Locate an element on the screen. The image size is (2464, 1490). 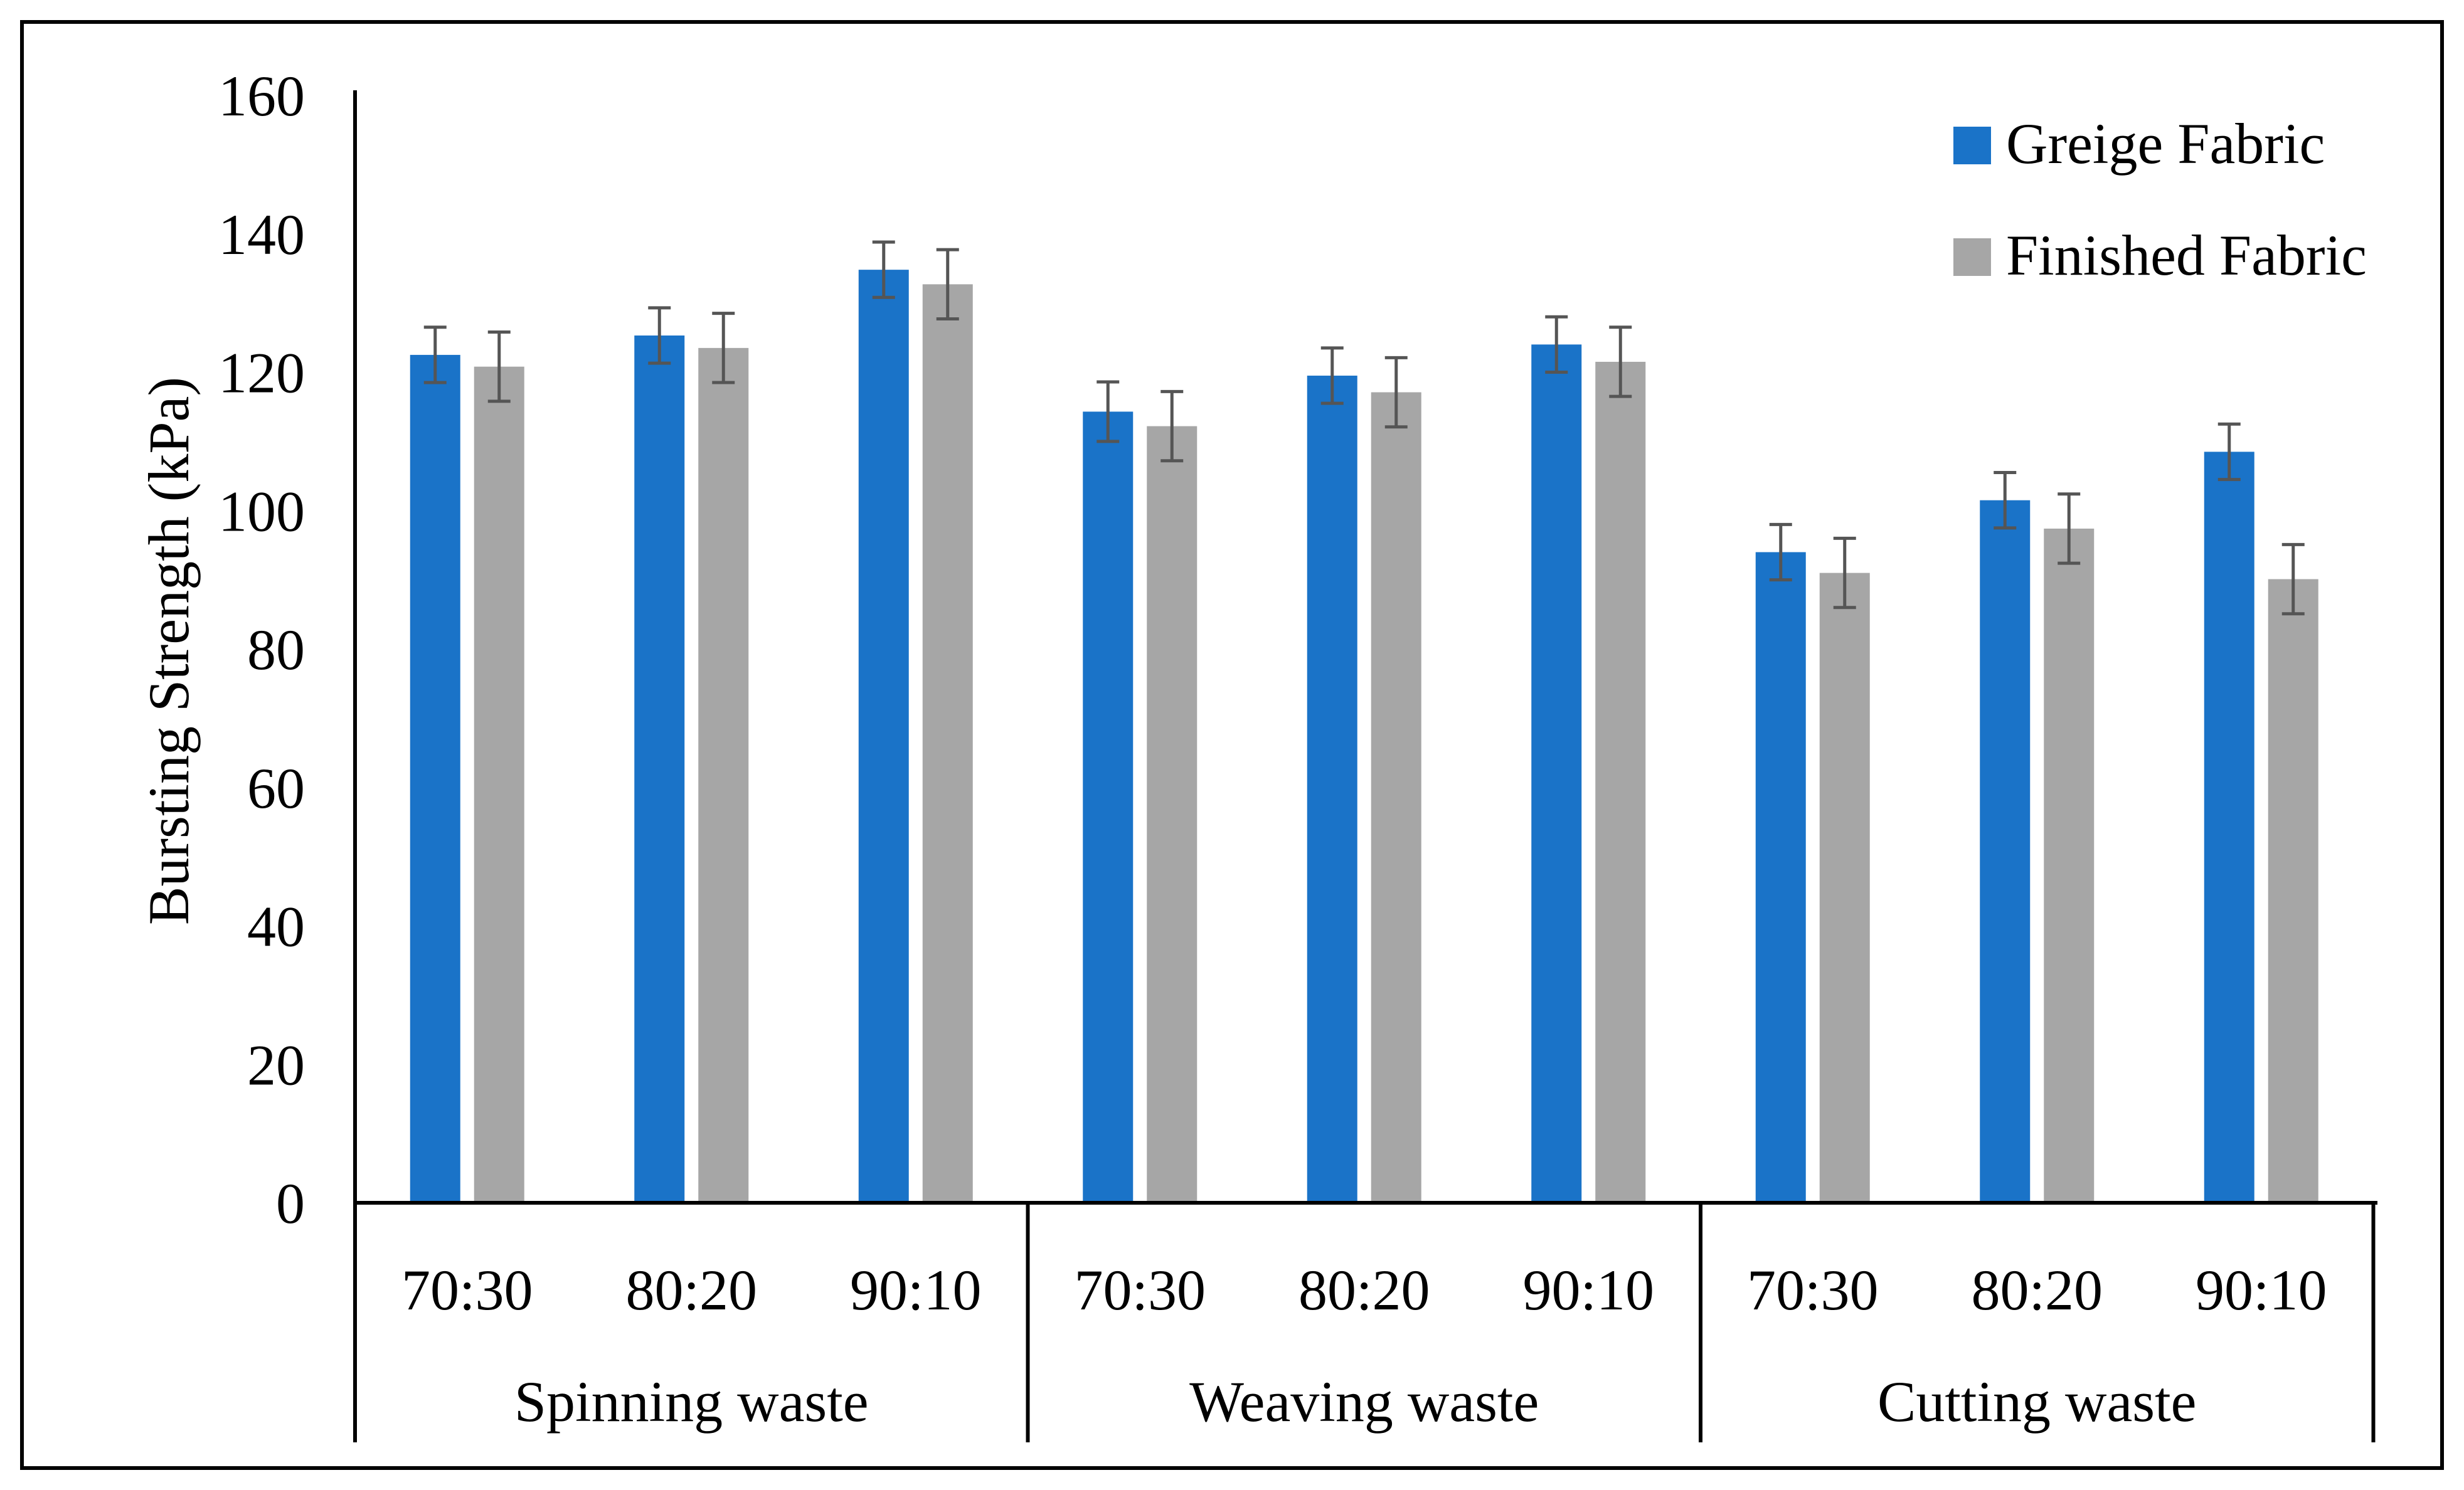
y-axis-title: Bursting Strength (kPa) is located at coordinates (169, 651).